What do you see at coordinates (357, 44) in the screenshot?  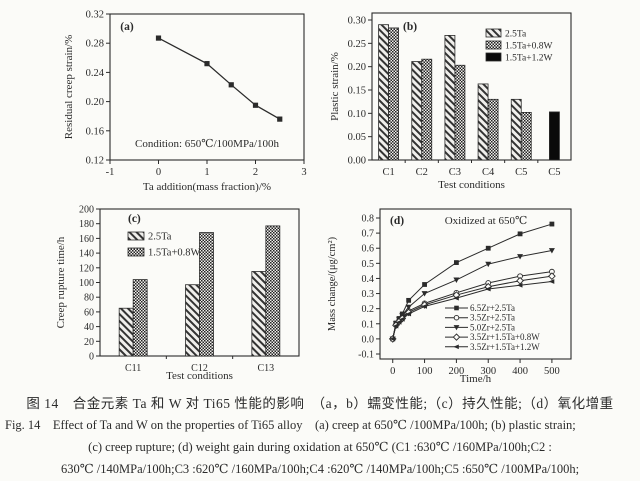 I see `svg-text: 0.25` at bounding box center [357, 44].